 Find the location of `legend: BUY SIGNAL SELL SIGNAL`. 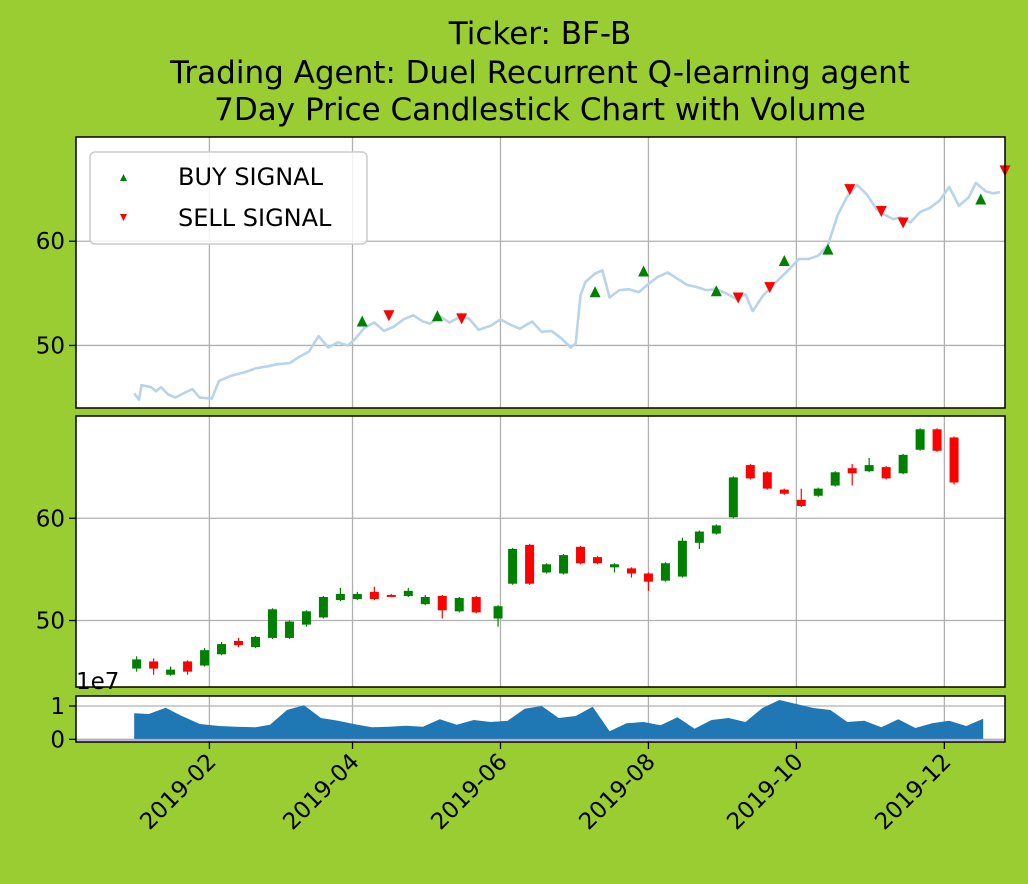

legend: BUY SIGNAL SELL SIGNAL is located at coordinates (228, 198).